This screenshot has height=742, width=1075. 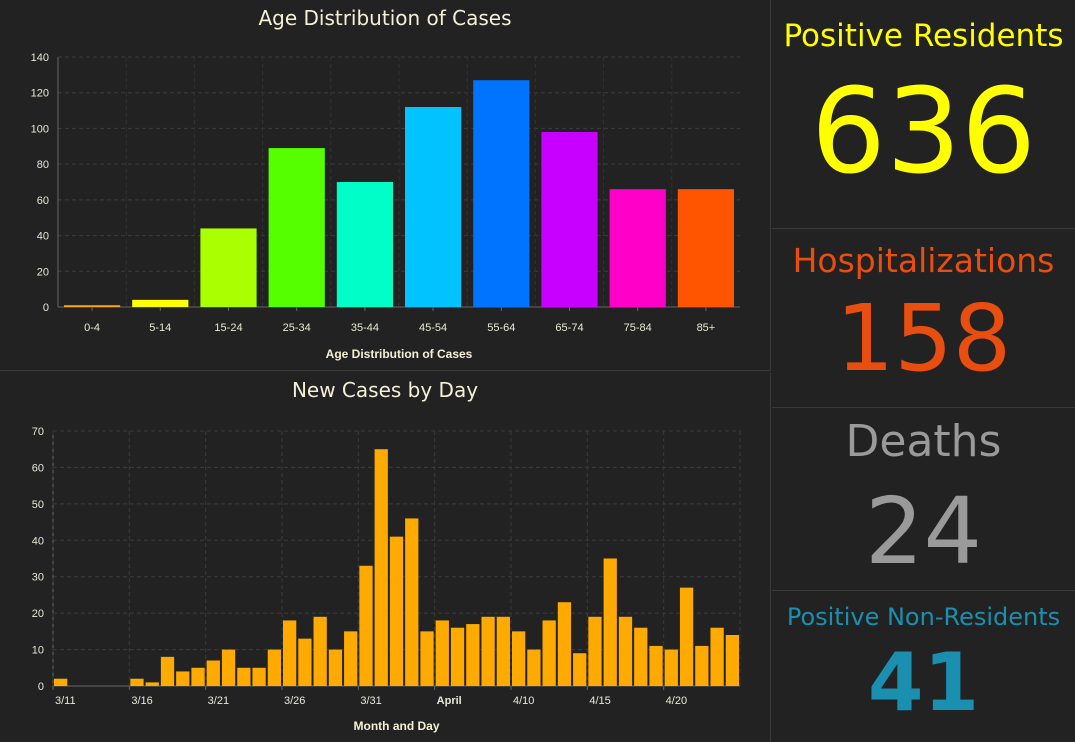 I want to click on x-tick-label: 65-74, so click(x=569, y=328).